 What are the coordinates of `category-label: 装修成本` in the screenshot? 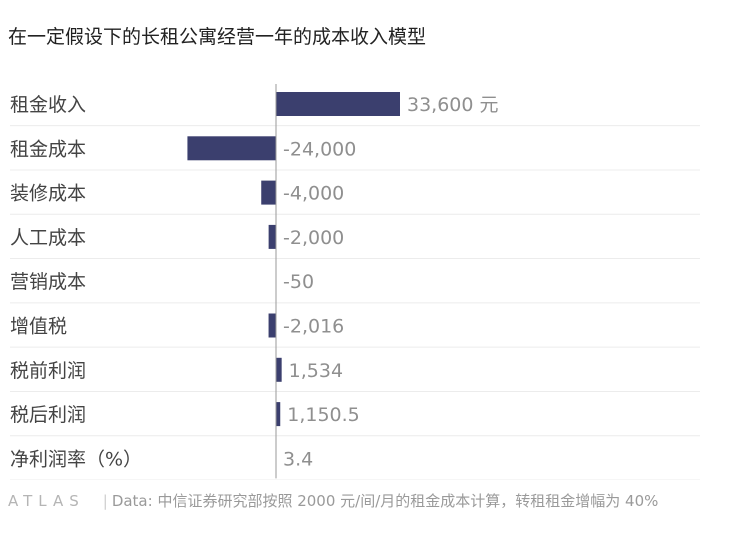 It's located at (48, 194).